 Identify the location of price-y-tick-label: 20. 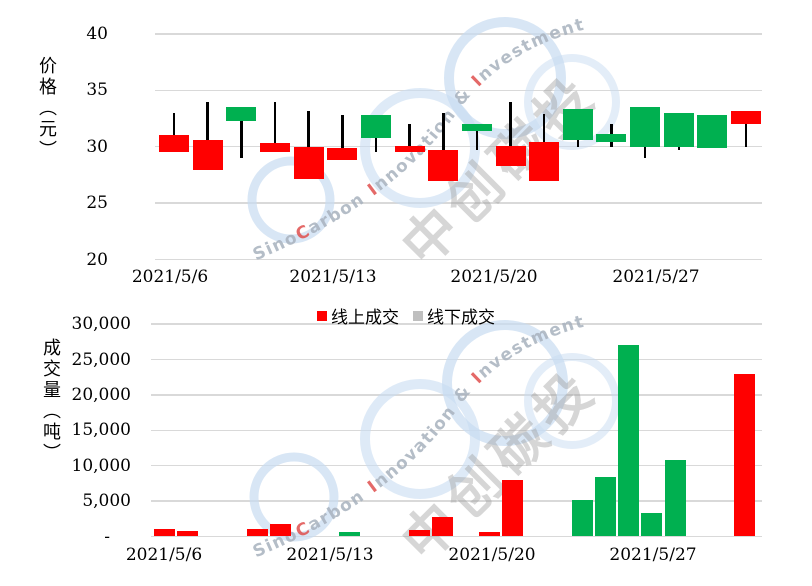
(97, 259).